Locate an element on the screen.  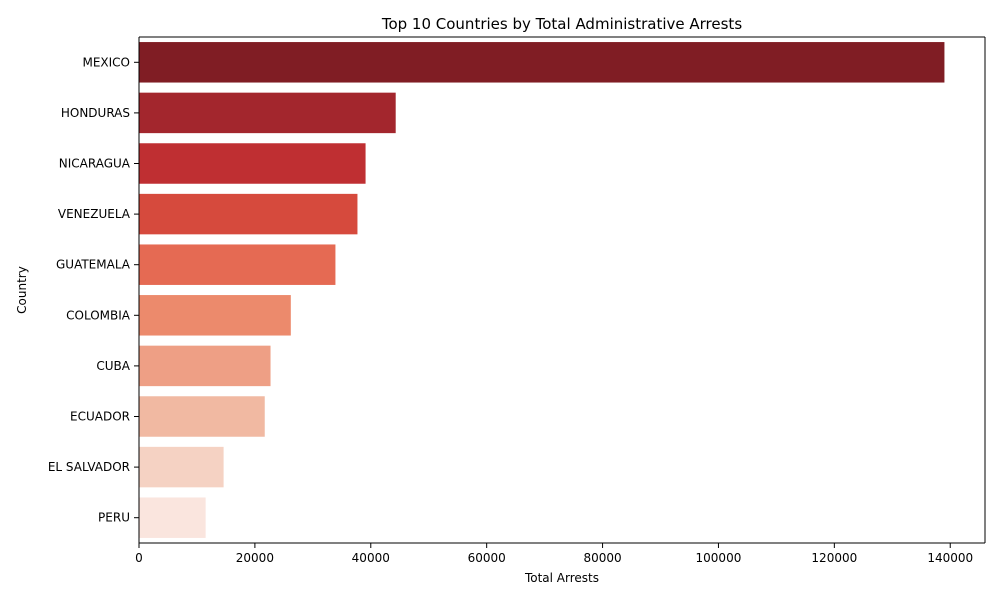
y-tick-label-colombia: COLOMBIA is located at coordinates (98, 315).